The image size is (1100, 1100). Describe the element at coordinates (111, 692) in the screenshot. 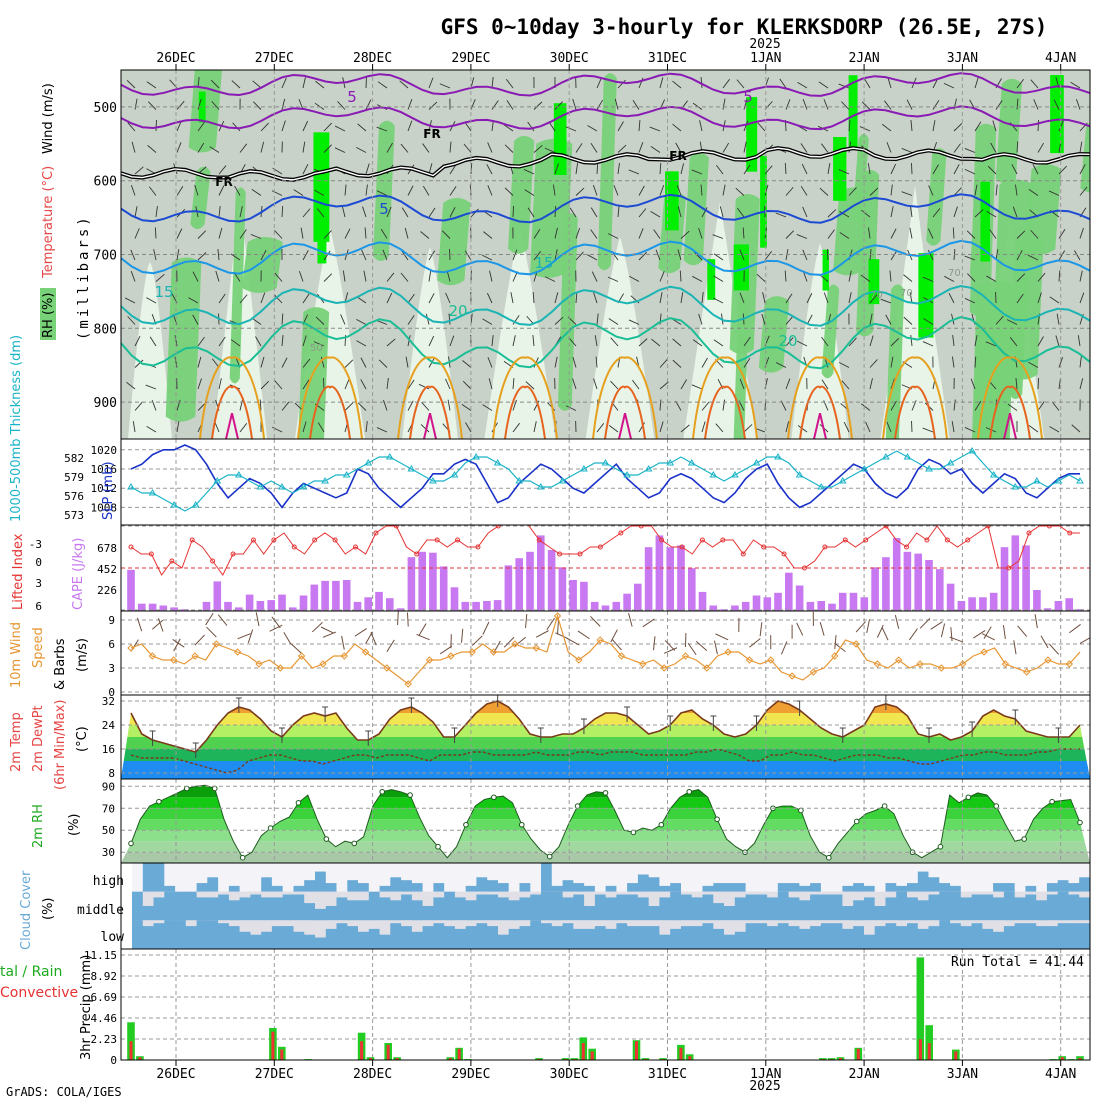

I see `wind-tick: 0` at that location.